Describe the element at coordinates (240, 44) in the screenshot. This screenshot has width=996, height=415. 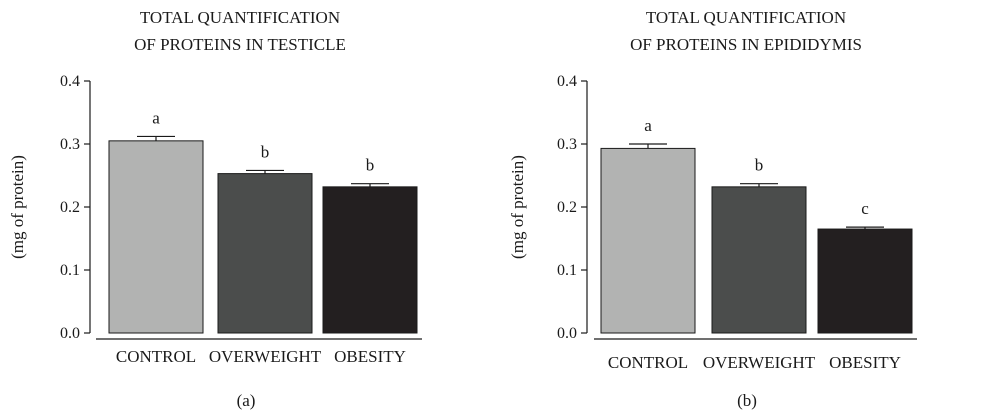
I see `chart-title-line: OF PROTEINS IN TESTICLE` at that location.